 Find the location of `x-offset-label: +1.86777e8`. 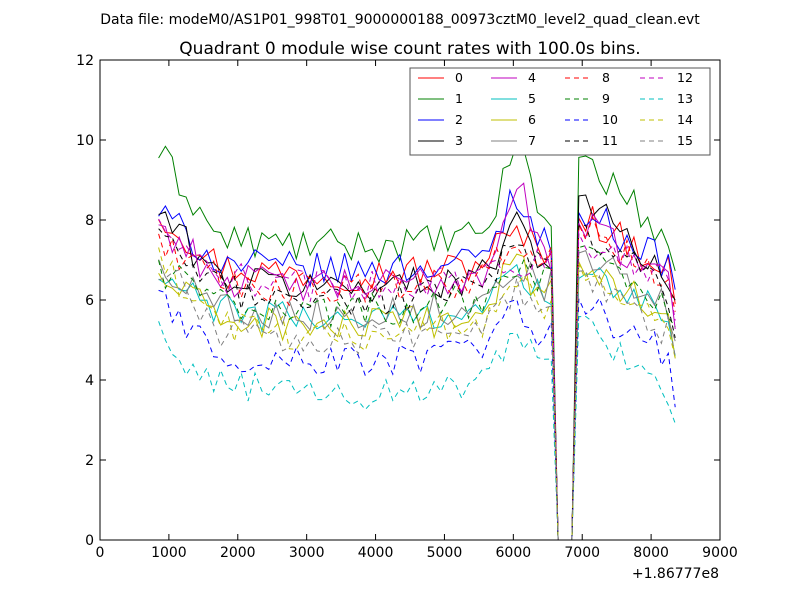

x-offset-label: +1.86777e8 is located at coordinates (675, 574).